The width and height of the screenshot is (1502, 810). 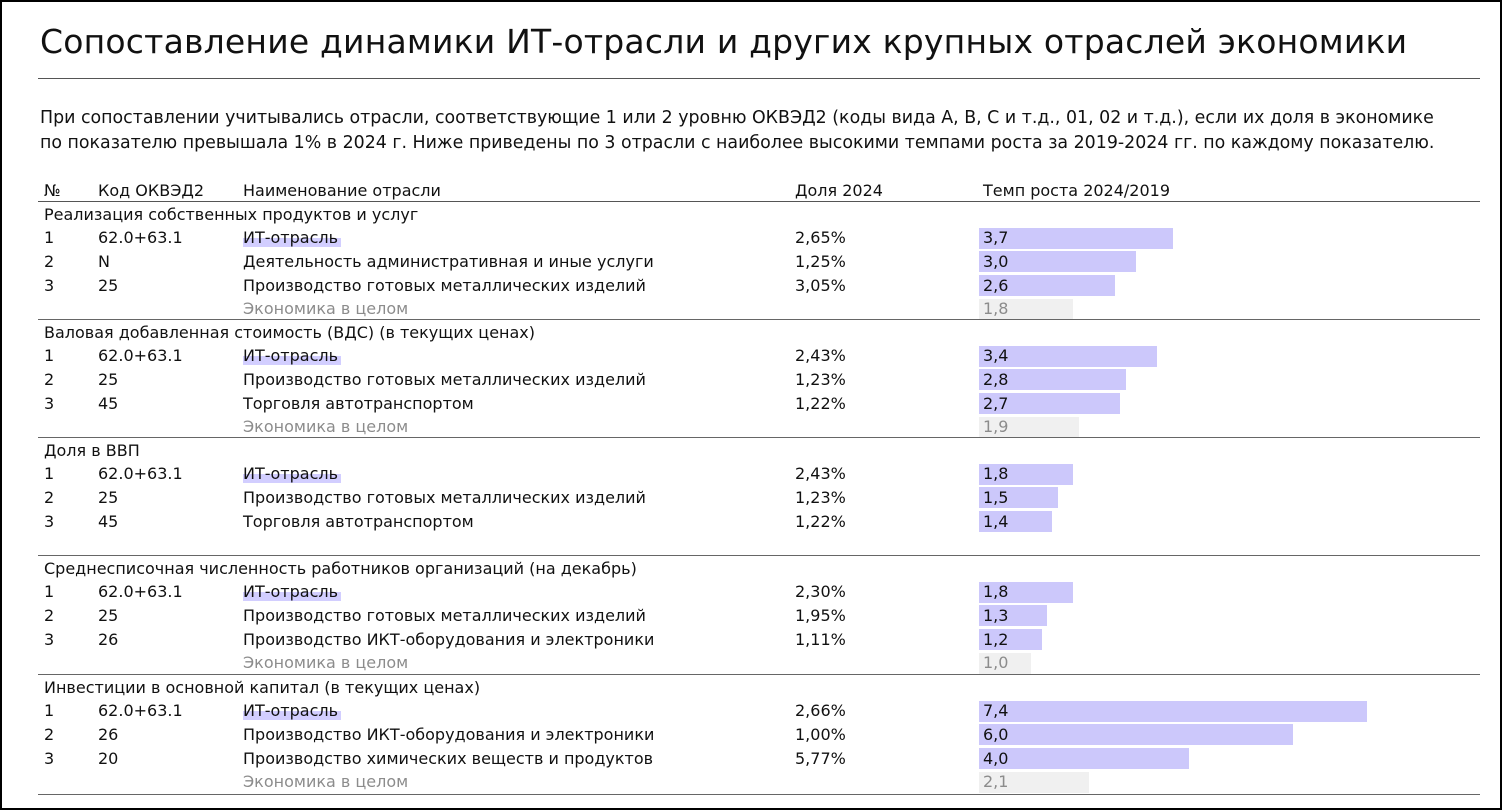 What do you see at coordinates (996, 427) in the screenshot?
I see `growth-label: 1,9` at bounding box center [996, 427].